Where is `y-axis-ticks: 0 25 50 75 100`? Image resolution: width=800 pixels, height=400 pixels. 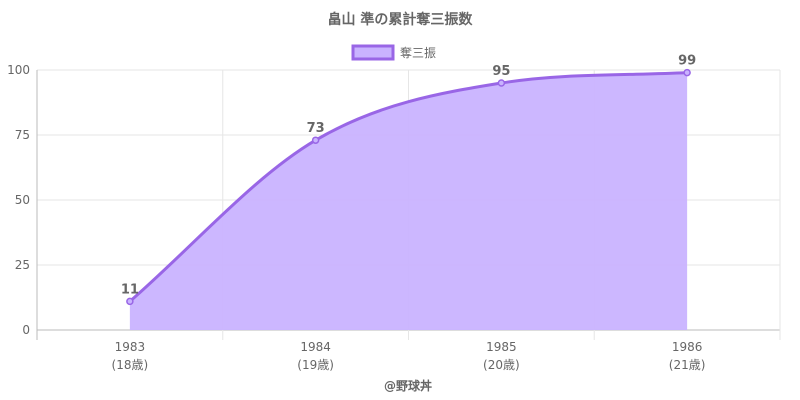
y-axis-ticks: 0 25 50 75 100 is located at coordinates (18, 200).